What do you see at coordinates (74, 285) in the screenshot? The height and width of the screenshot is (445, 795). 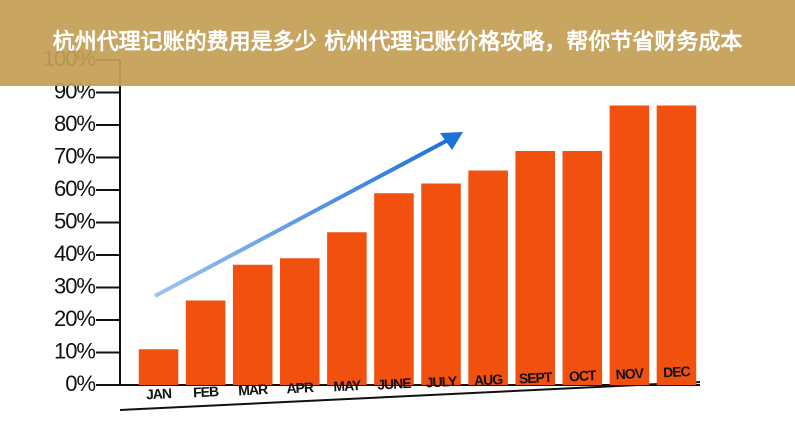 I see `y-tick-label: 30%` at bounding box center [74, 285].